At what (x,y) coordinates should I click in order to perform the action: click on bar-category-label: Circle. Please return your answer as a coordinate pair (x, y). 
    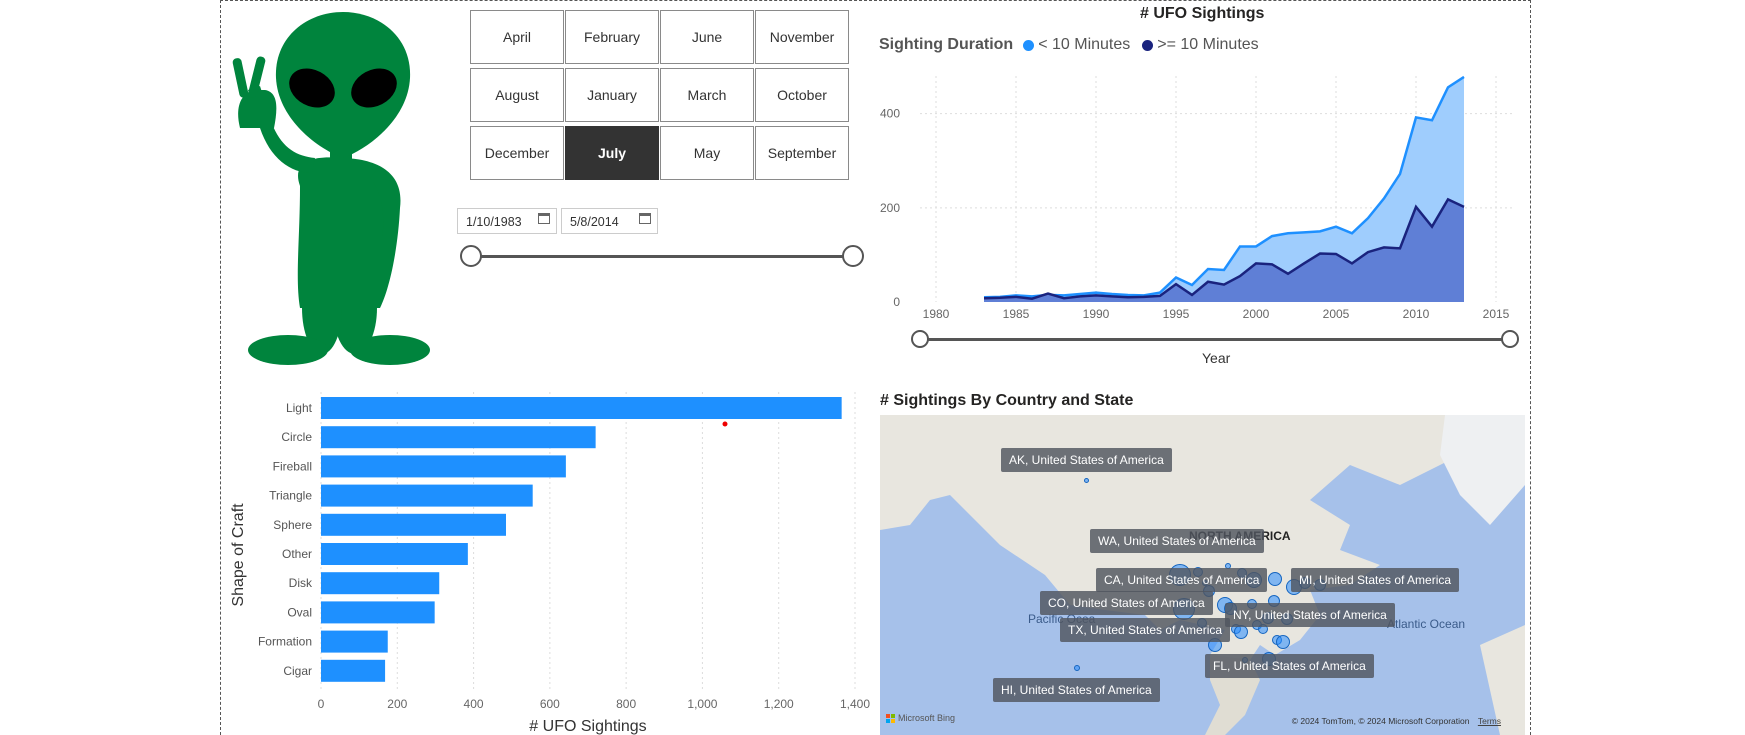
    Looking at the image, I should click on (296, 437).